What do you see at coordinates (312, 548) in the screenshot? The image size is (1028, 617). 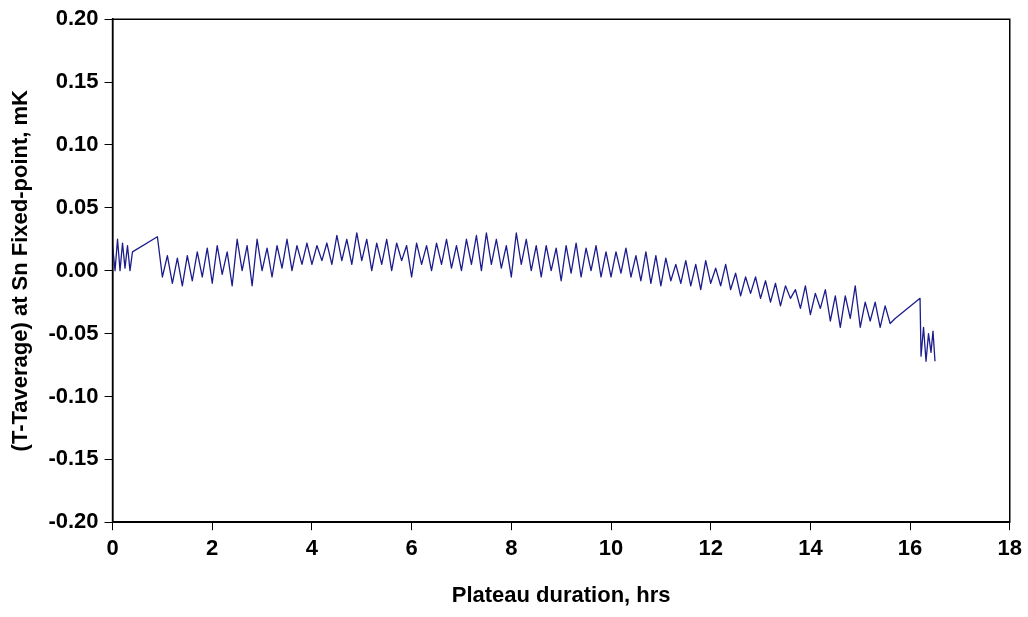 I see `x-tick-label: 4` at bounding box center [312, 548].